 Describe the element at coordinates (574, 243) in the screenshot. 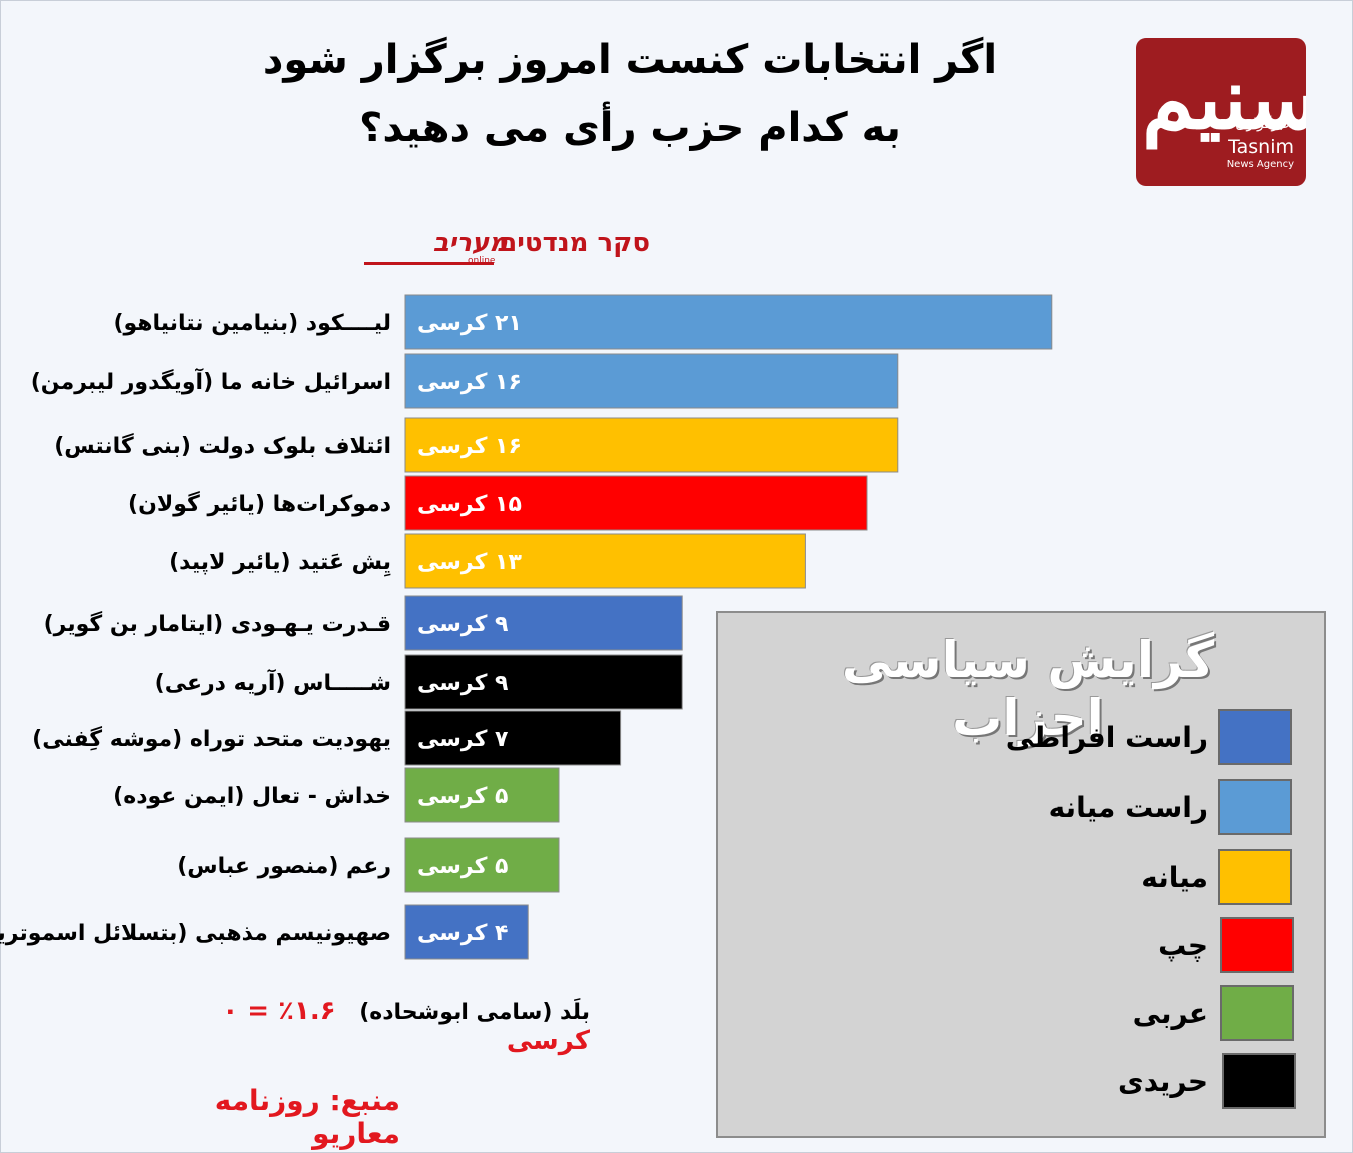

I see `maariv-poll-title: סקר מנדטים` at that location.